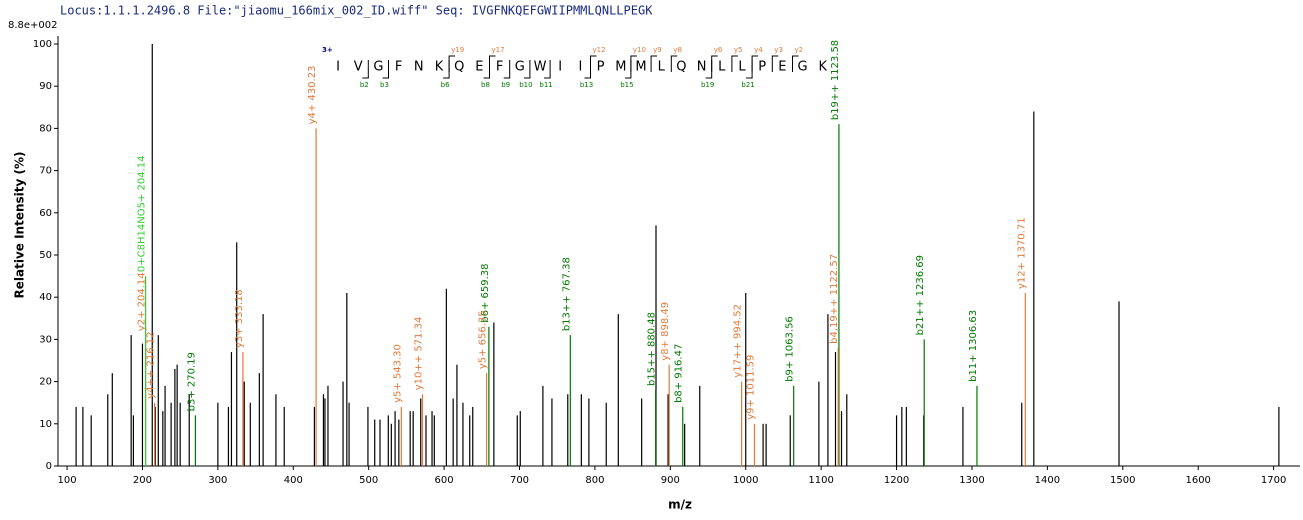 The width and height of the screenshot is (1303, 520). I want to click on y-ion-label: y4, so click(758, 50).